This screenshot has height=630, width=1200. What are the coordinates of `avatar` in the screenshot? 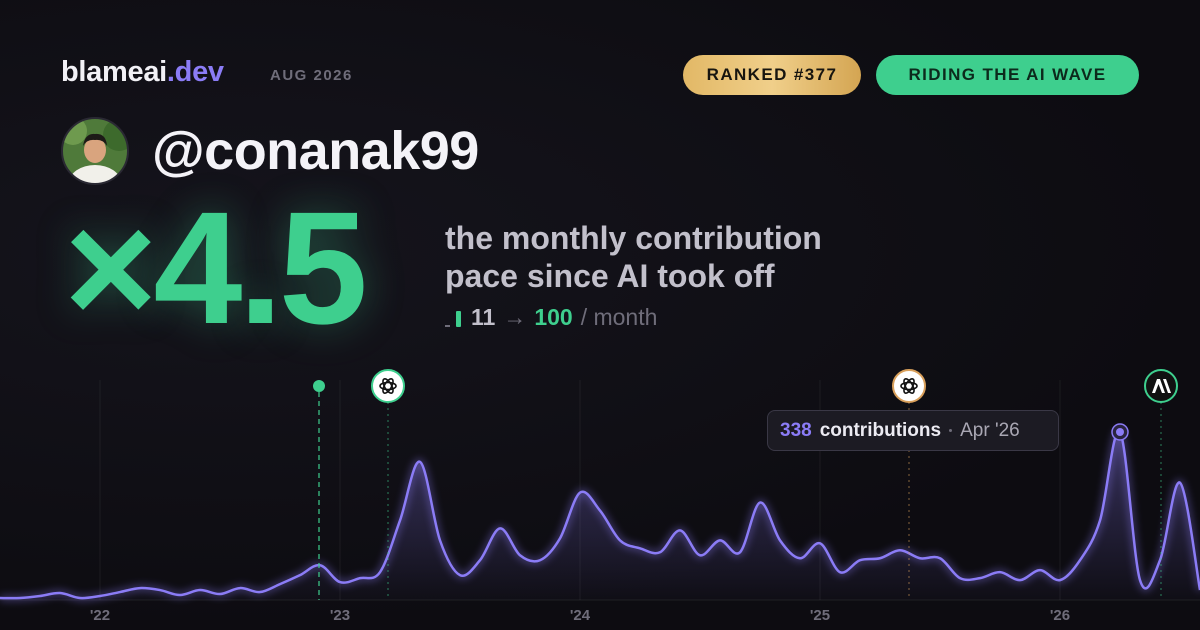 It's located at (95, 151).